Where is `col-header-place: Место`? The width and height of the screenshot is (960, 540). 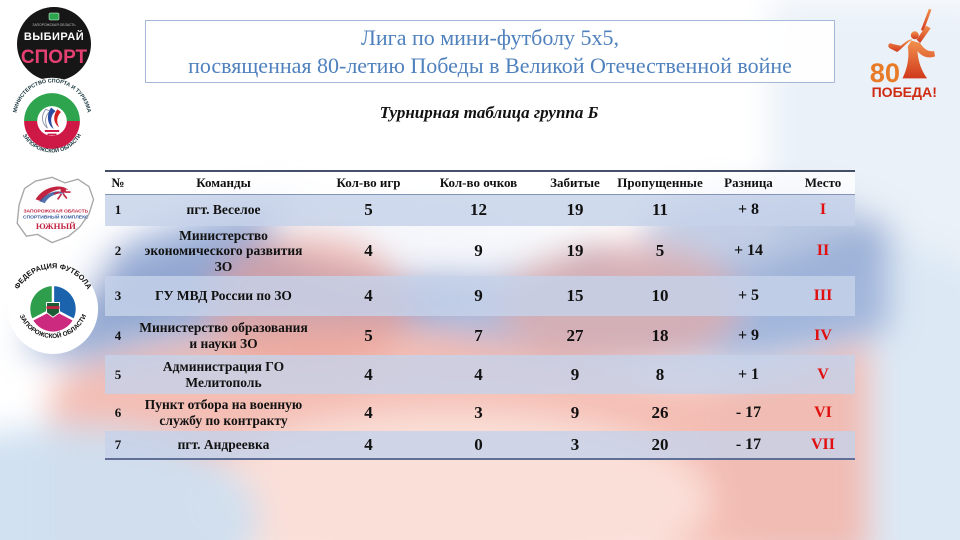 col-header-place: Место is located at coordinates (823, 182).